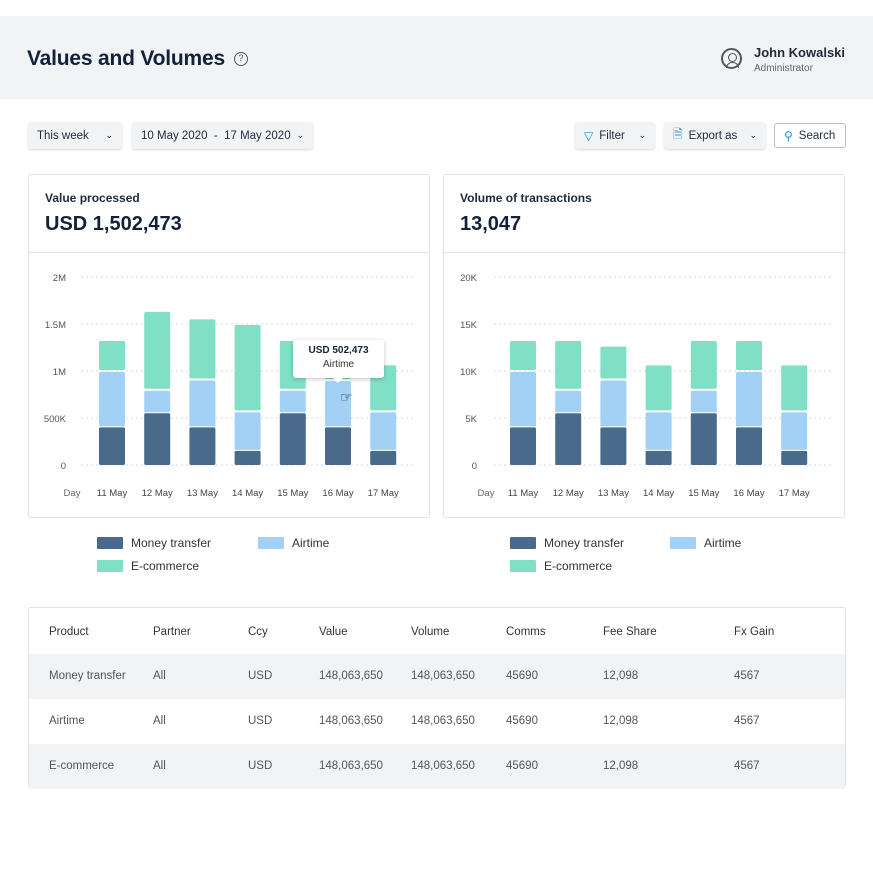  I want to click on period-dropdown: This week ⌄, so click(75, 135).